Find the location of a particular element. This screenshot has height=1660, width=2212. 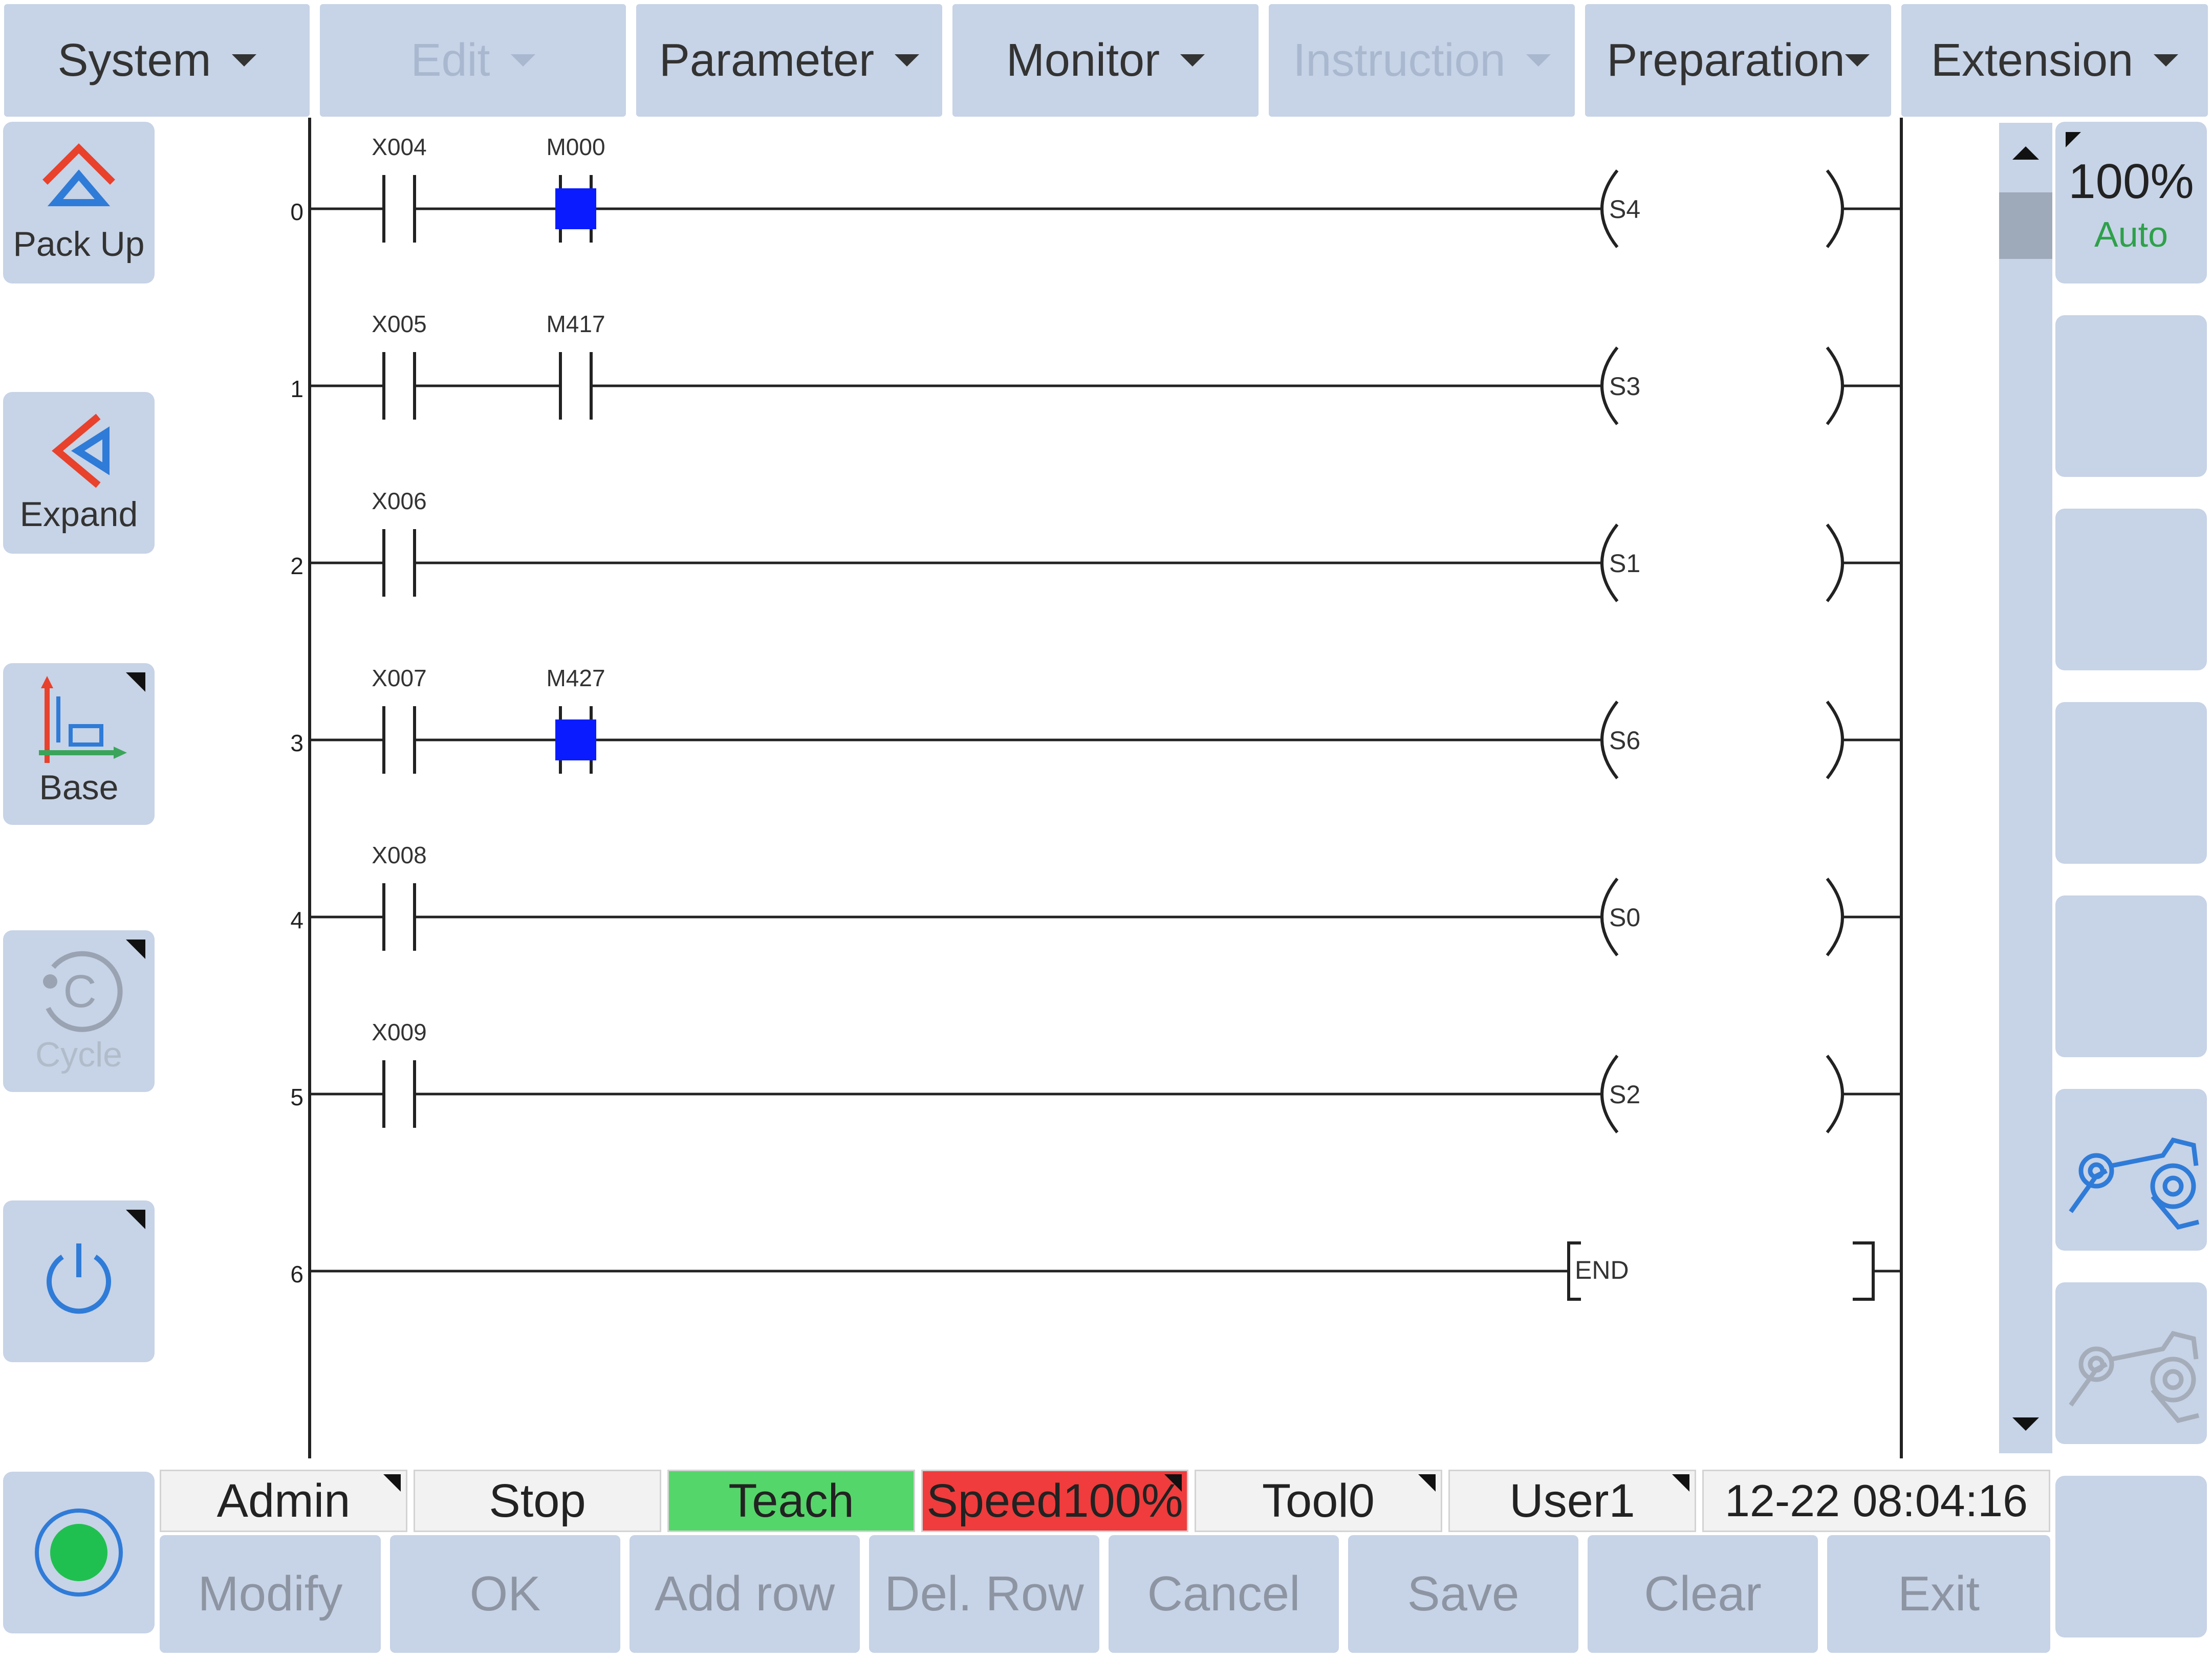

ladder-rung: 5 X009 S2 is located at coordinates (1095, 1076).